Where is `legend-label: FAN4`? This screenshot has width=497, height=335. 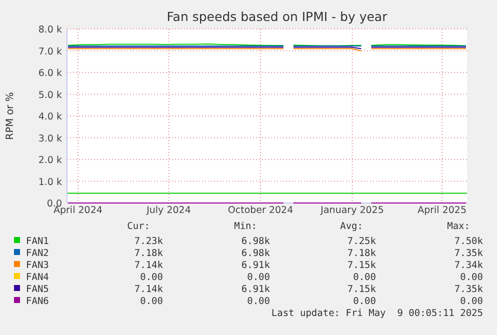
legend-label: FAN4 is located at coordinates (38, 277).